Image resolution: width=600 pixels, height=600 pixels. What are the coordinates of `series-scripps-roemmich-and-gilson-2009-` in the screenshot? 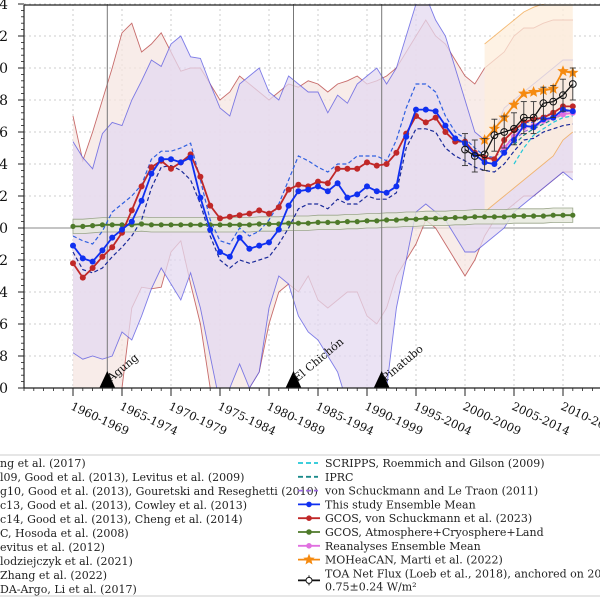 It's located at (543, 140).